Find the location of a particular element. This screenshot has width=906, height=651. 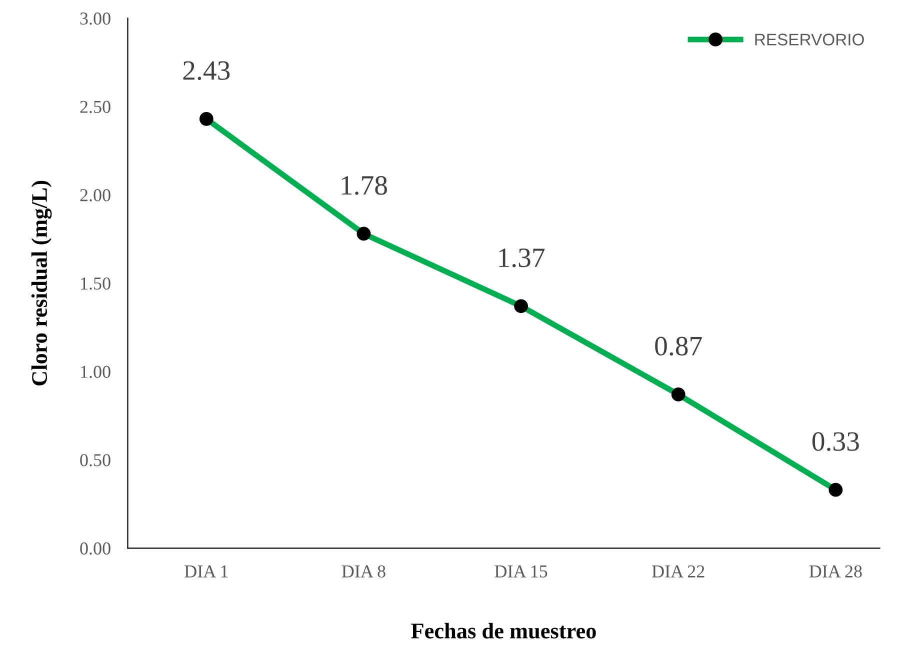

y-tick-label: 2.00 is located at coordinates (95, 195).